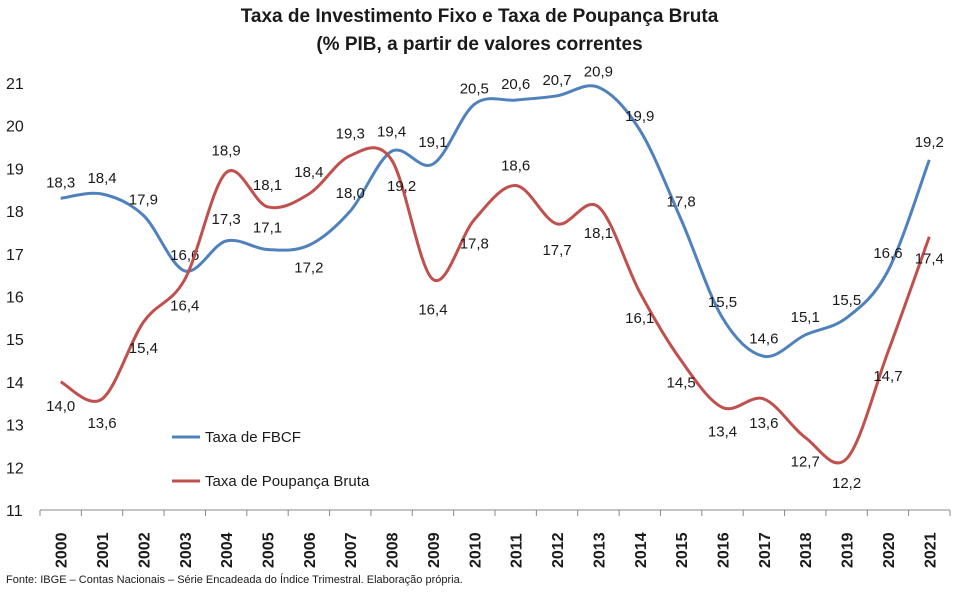 Image resolution: width=959 pixels, height=593 pixels. Describe the element at coordinates (805, 461) in the screenshot. I see `data-label: 12,7` at that location.